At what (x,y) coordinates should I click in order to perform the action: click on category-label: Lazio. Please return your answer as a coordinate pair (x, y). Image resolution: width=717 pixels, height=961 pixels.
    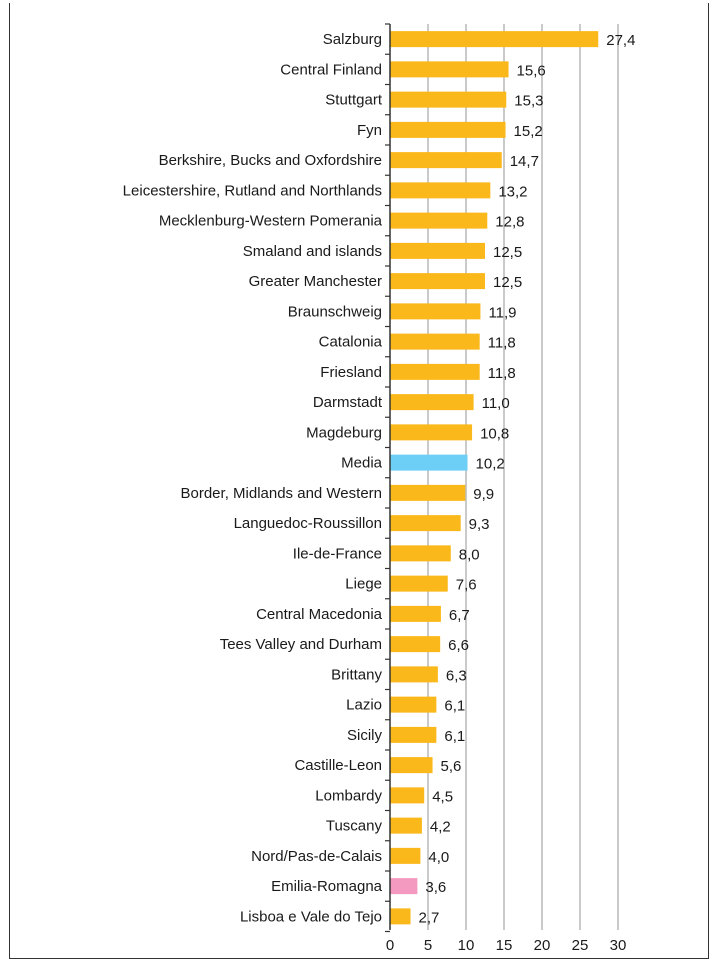
    Looking at the image, I should click on (364, 705).